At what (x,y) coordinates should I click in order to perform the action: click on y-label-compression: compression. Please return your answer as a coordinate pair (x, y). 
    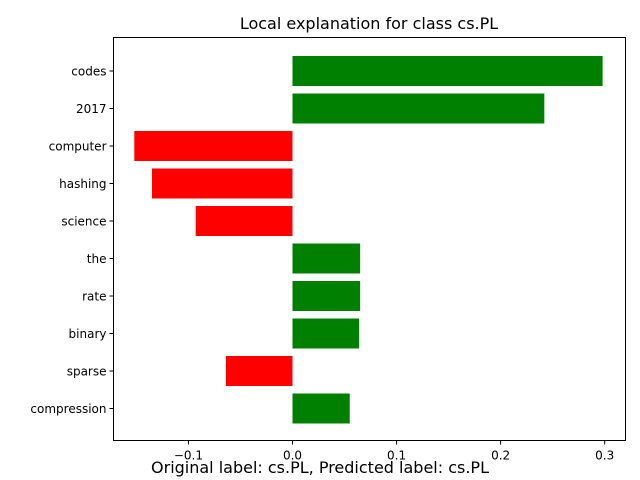
    Looking at the image, I should click on (68, 409).